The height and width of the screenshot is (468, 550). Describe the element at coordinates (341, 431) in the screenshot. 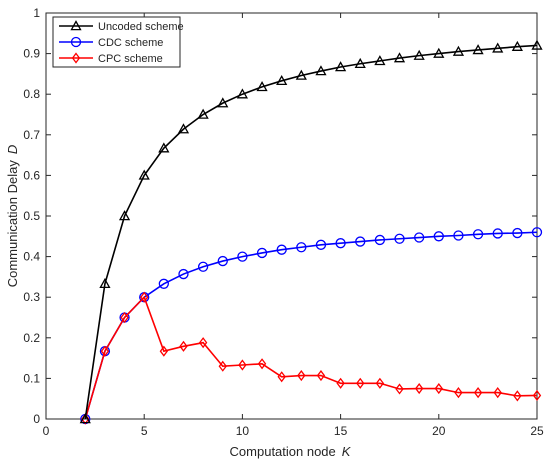

I see `x-tick-label: 15` at that location.